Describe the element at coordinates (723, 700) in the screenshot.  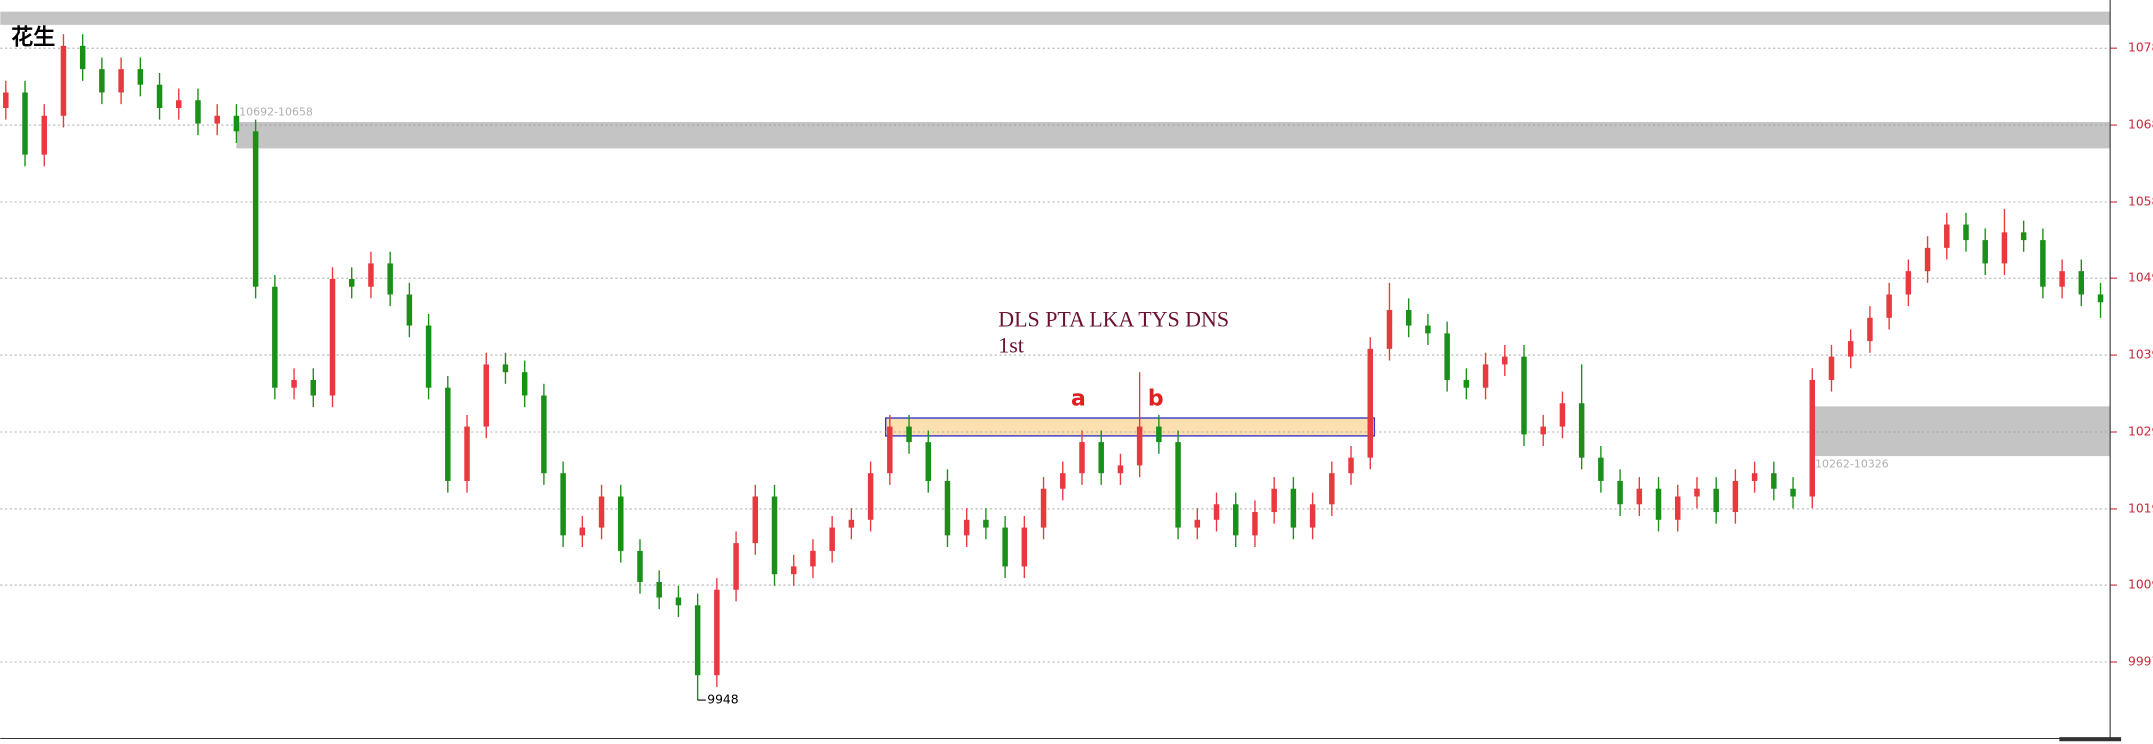
I see `low-label: 9948` at that location.